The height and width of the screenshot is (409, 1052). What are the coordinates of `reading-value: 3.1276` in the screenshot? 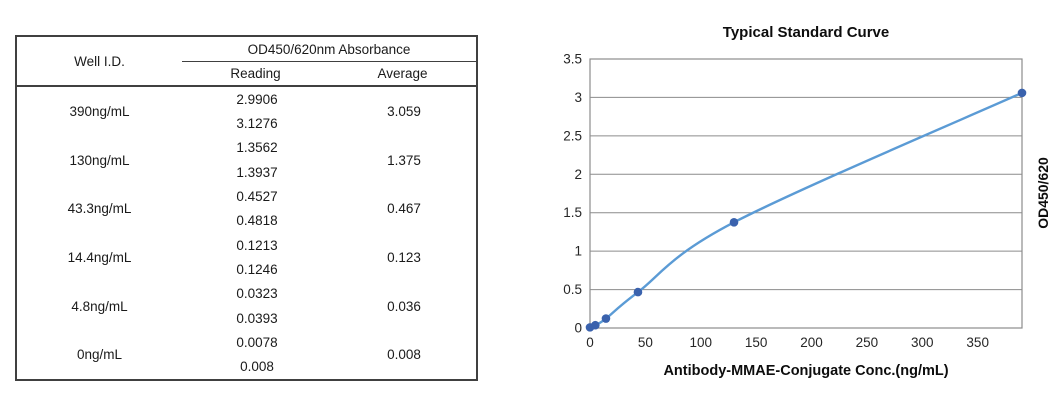 It's located at (257, 124).